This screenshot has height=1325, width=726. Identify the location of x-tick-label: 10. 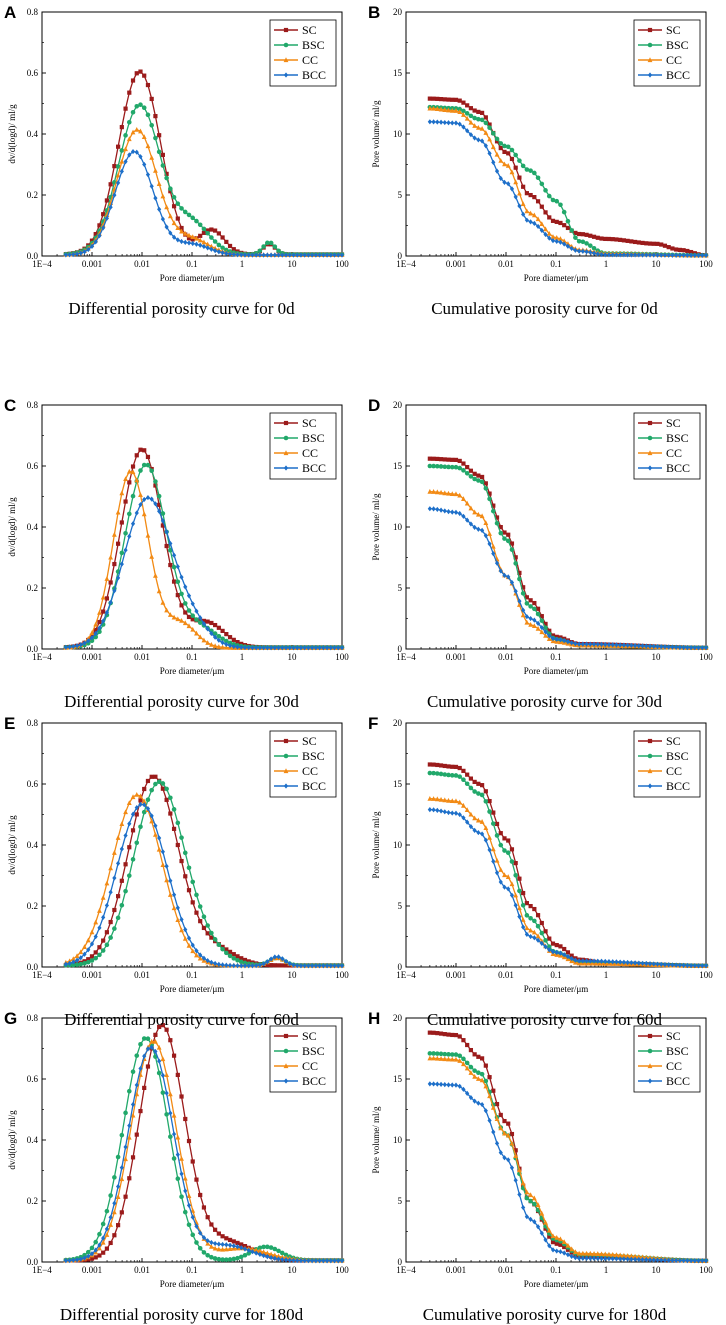
(657, 657).